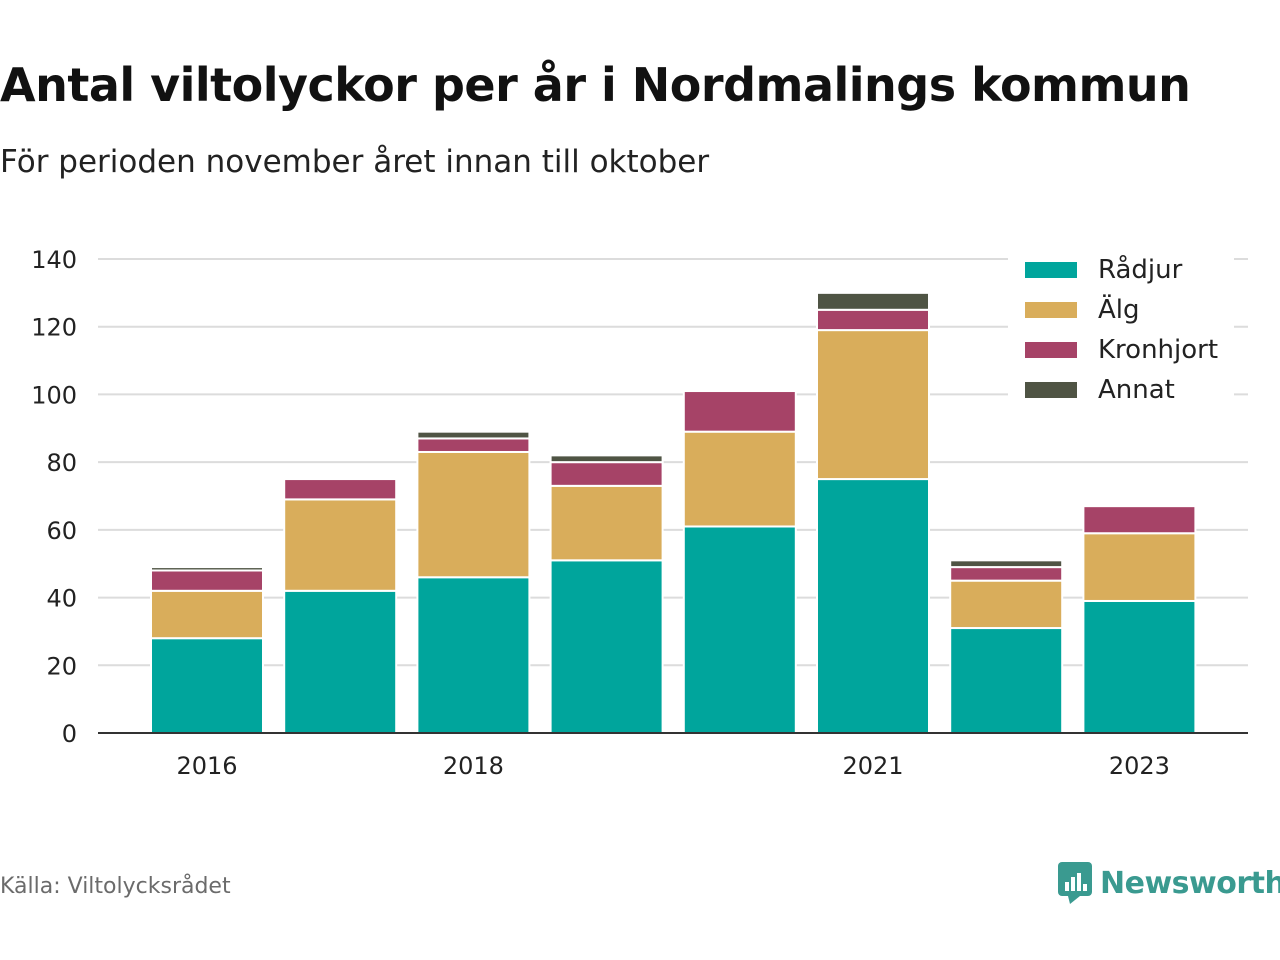 The width and height of the screenshot is (1280, 960). Describe the element at coordinates (1158, 350) in the screenshot. I see `legend-label: Kronhjort` at that location.